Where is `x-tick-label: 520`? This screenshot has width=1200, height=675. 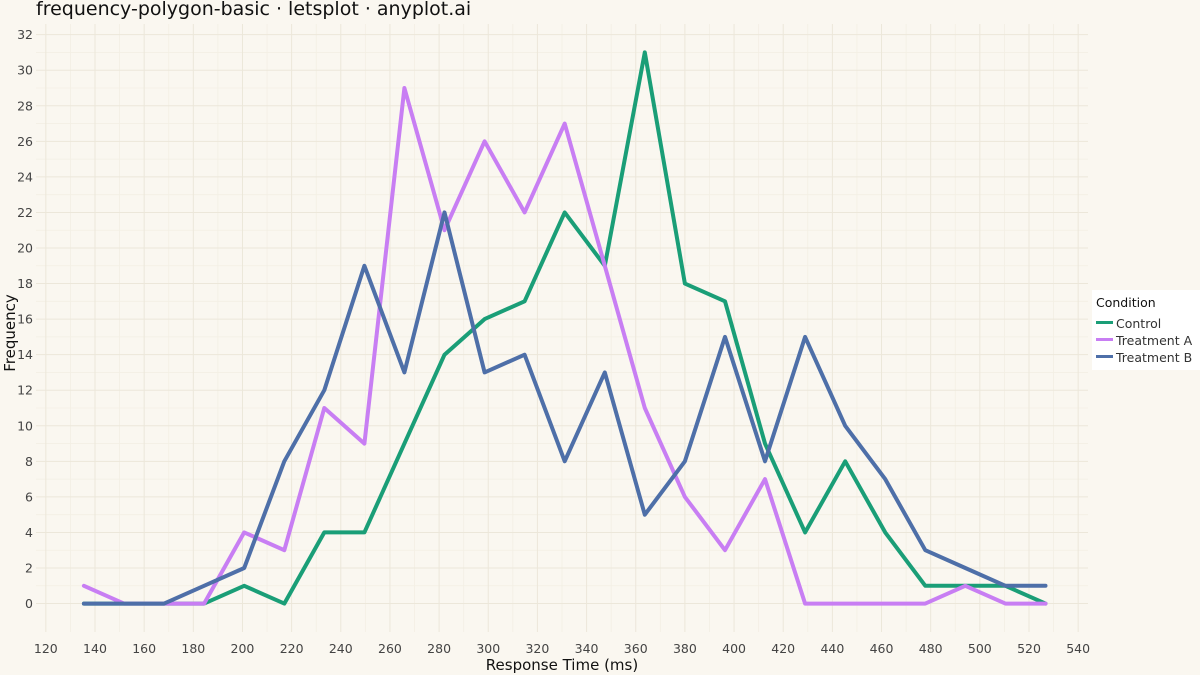 x-tick-label: 520 is located at coordinates (1029, 648).